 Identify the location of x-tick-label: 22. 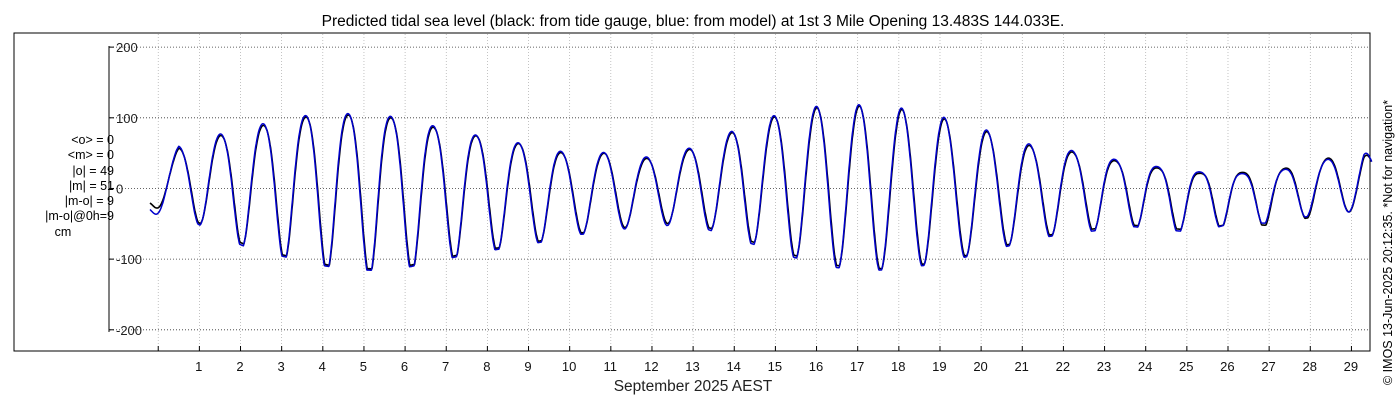
(1063, 366).